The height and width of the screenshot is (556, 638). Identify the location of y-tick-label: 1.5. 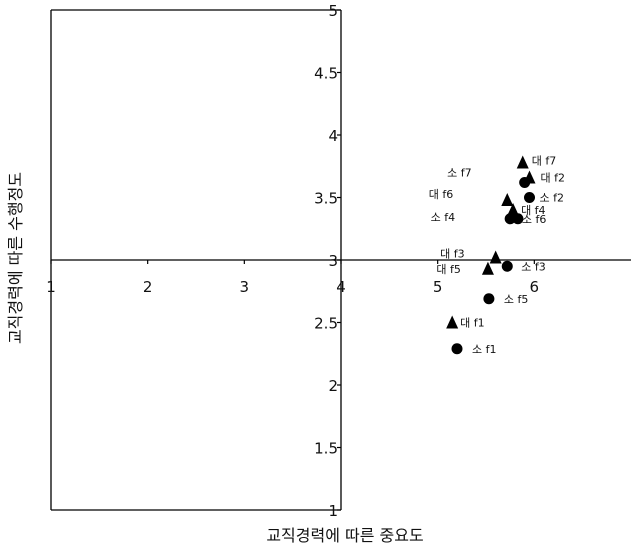
(326, 449).